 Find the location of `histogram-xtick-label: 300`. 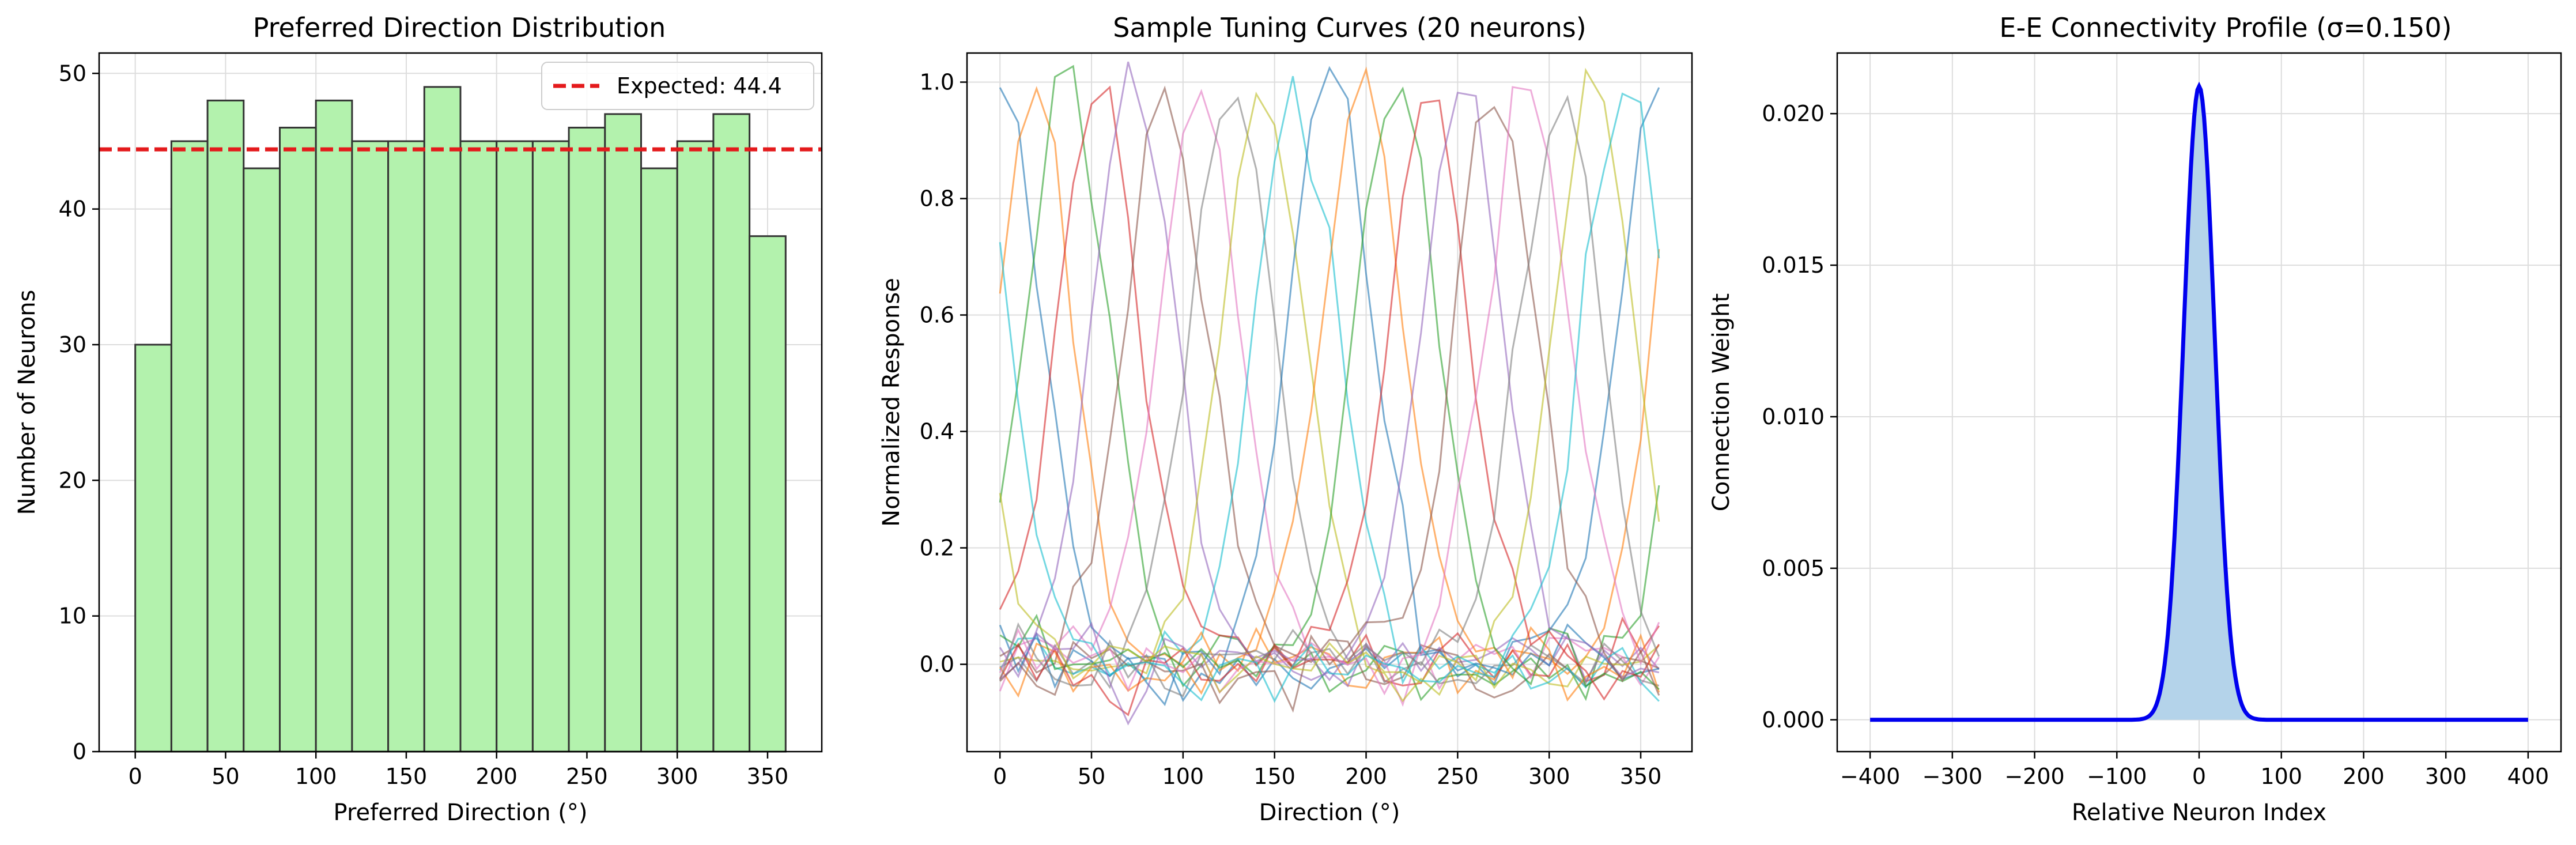

histogram-xtick-label: 300 is located at coordinates (677, 777).